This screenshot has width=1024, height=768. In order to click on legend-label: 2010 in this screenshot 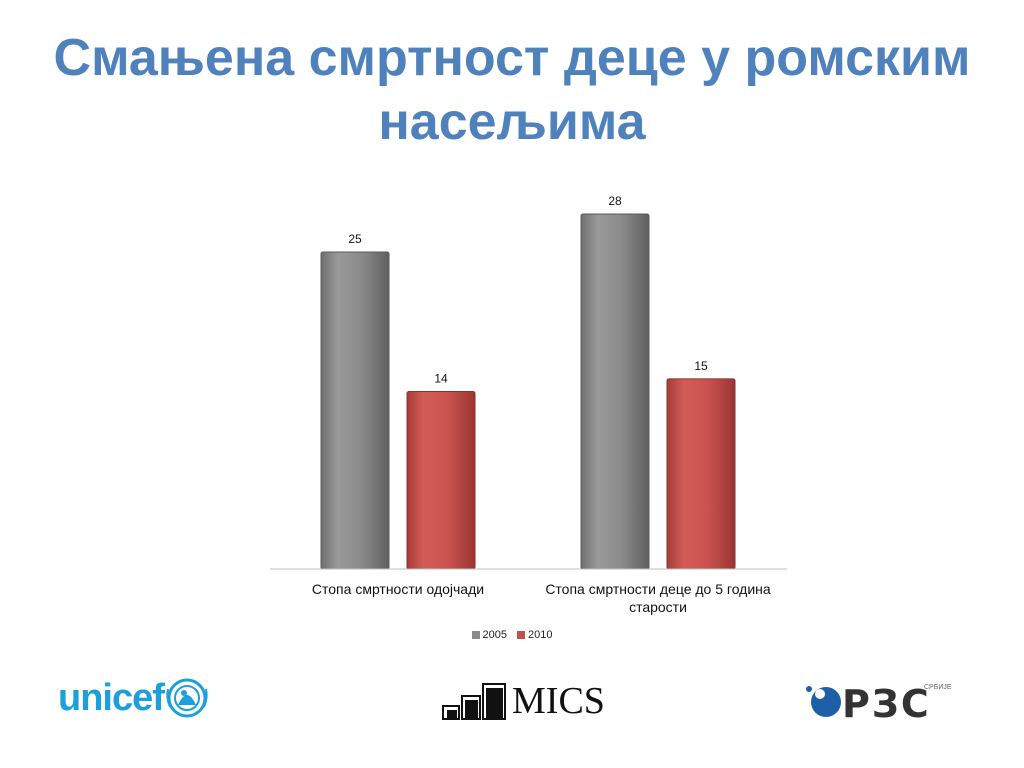, I will do `click(540, 635)`.